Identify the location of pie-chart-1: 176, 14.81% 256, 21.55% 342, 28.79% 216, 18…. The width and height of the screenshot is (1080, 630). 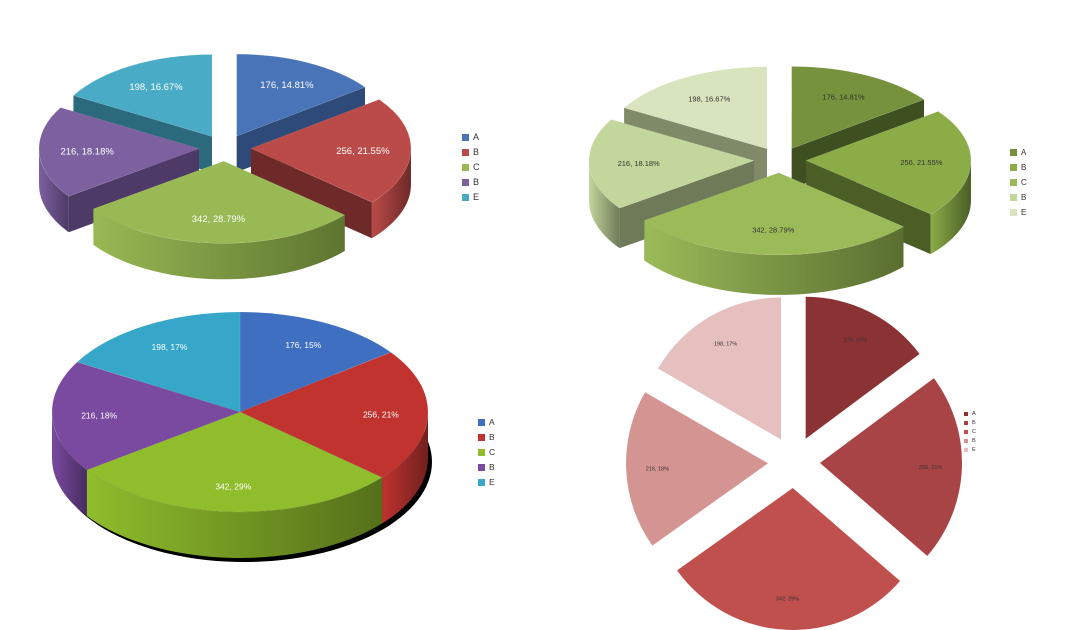
(259, 166).